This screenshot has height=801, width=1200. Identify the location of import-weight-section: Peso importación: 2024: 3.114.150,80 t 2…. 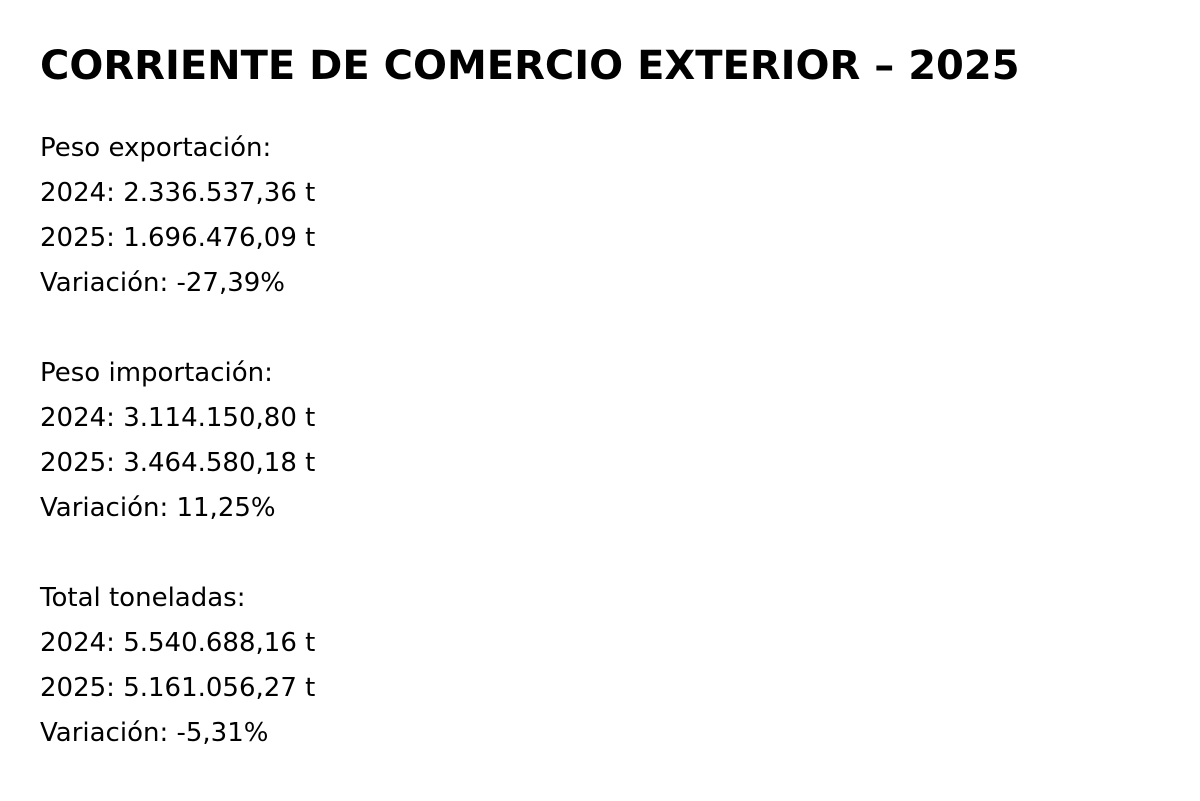
(177, 441).